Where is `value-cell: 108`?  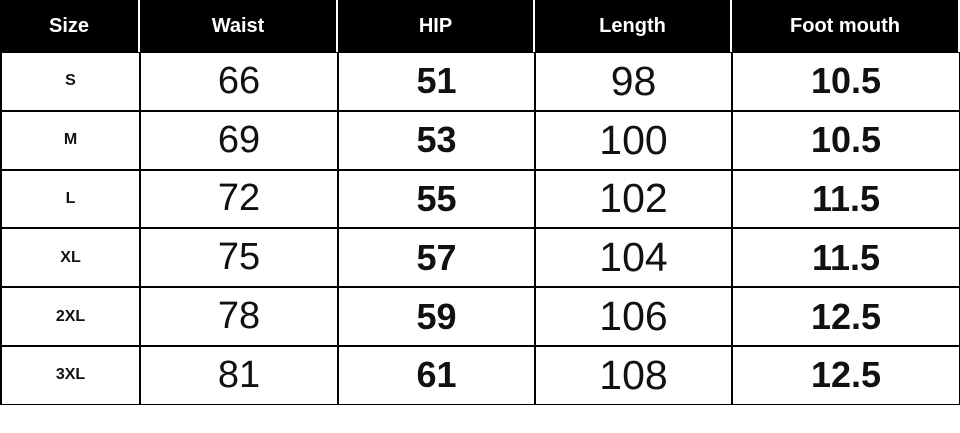
value-cell: 108 is located at coordinates (633, 375).